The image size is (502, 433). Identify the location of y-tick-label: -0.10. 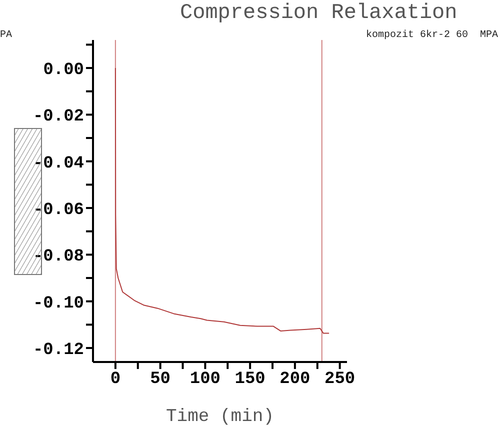
(58, 304).